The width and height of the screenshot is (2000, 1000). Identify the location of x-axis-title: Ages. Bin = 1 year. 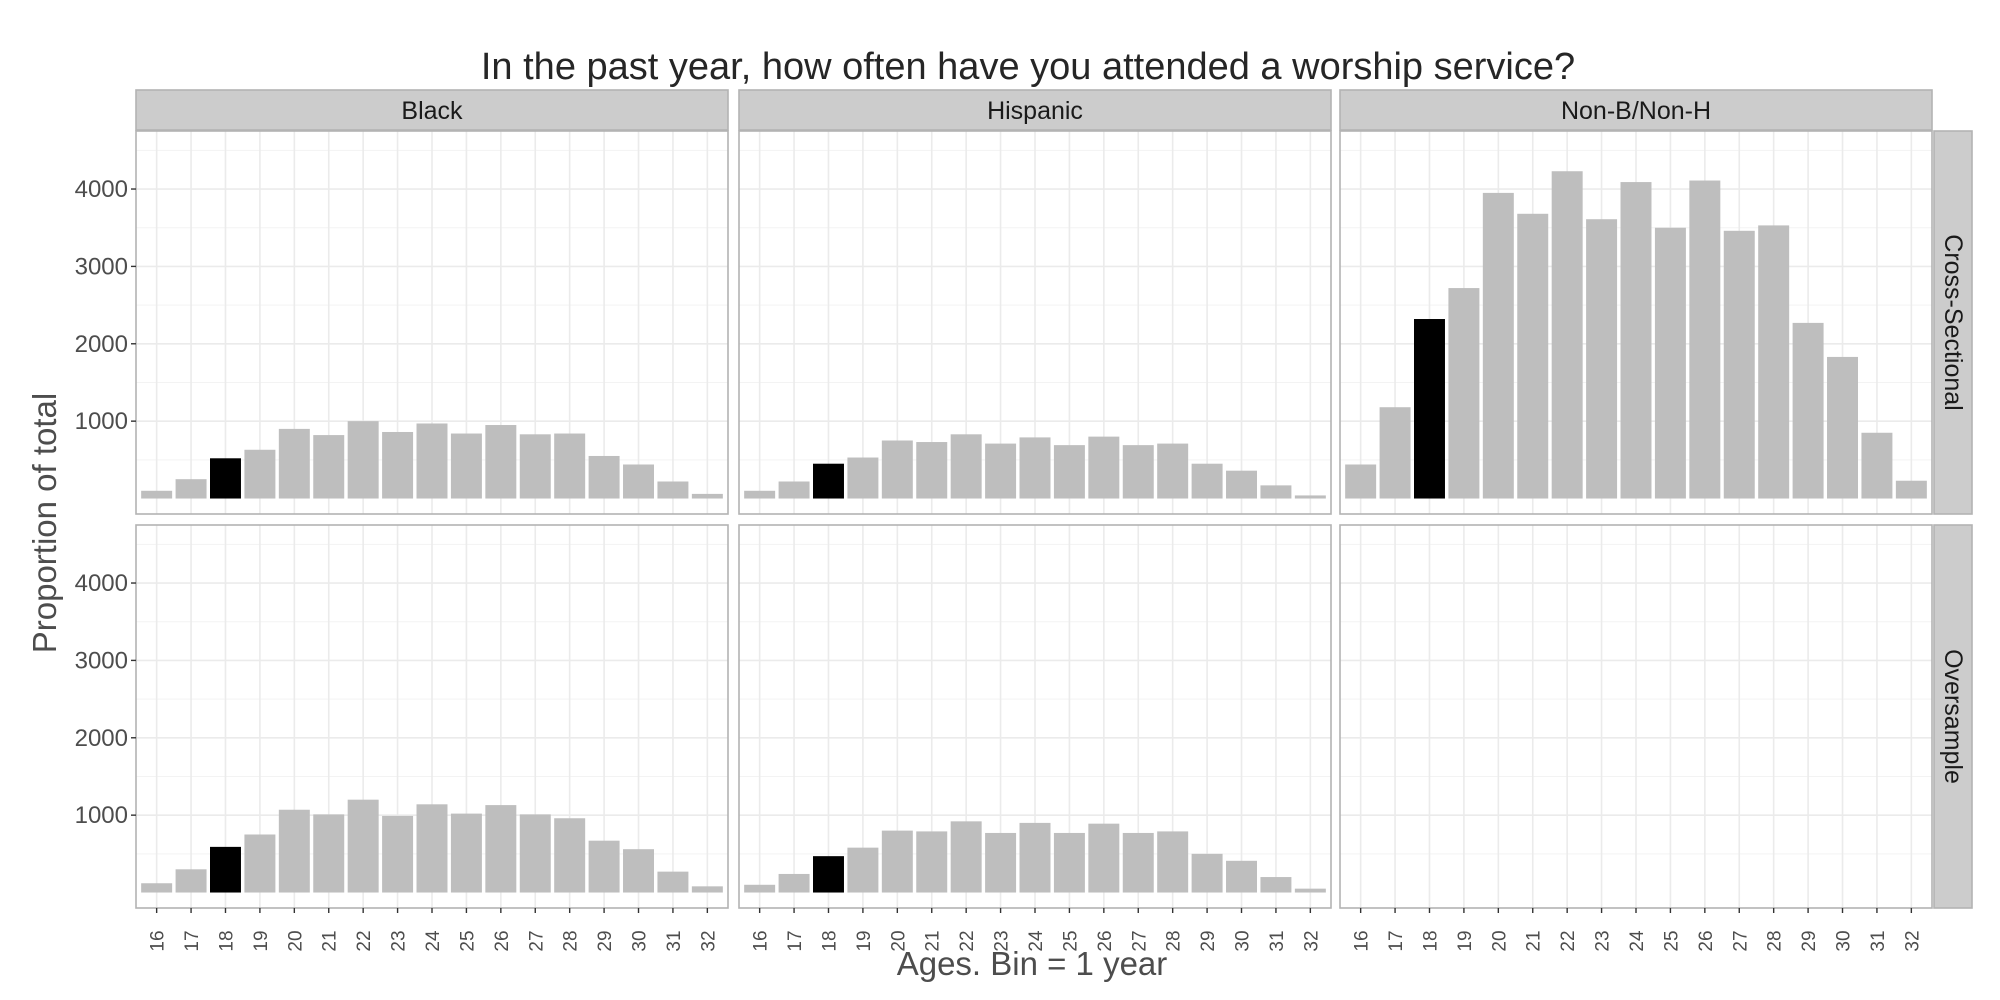
(1032, 963).